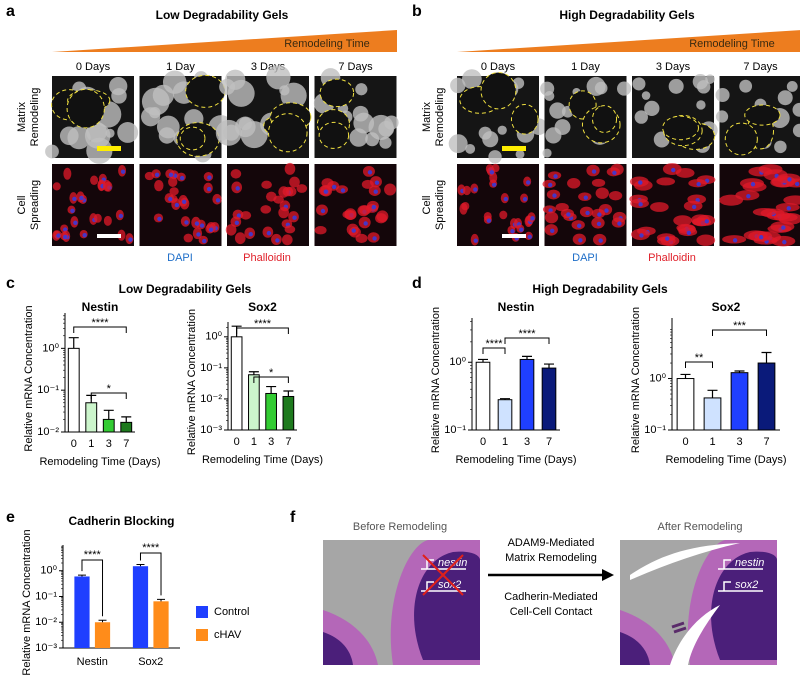 The height and width of the screenshot is (691, 800). I want to click on legend-label: Control, so click(231, 612).